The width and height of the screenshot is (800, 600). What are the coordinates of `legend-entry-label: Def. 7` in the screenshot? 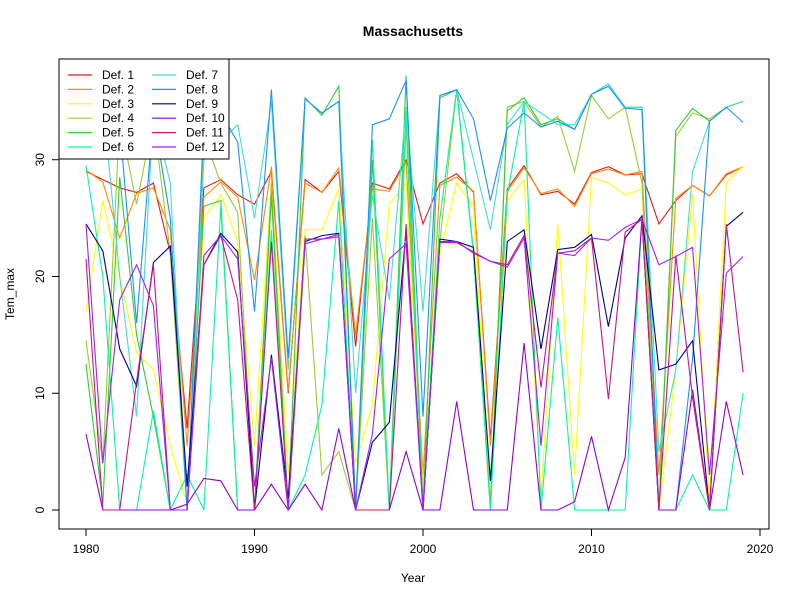 It's located at (202, 75).